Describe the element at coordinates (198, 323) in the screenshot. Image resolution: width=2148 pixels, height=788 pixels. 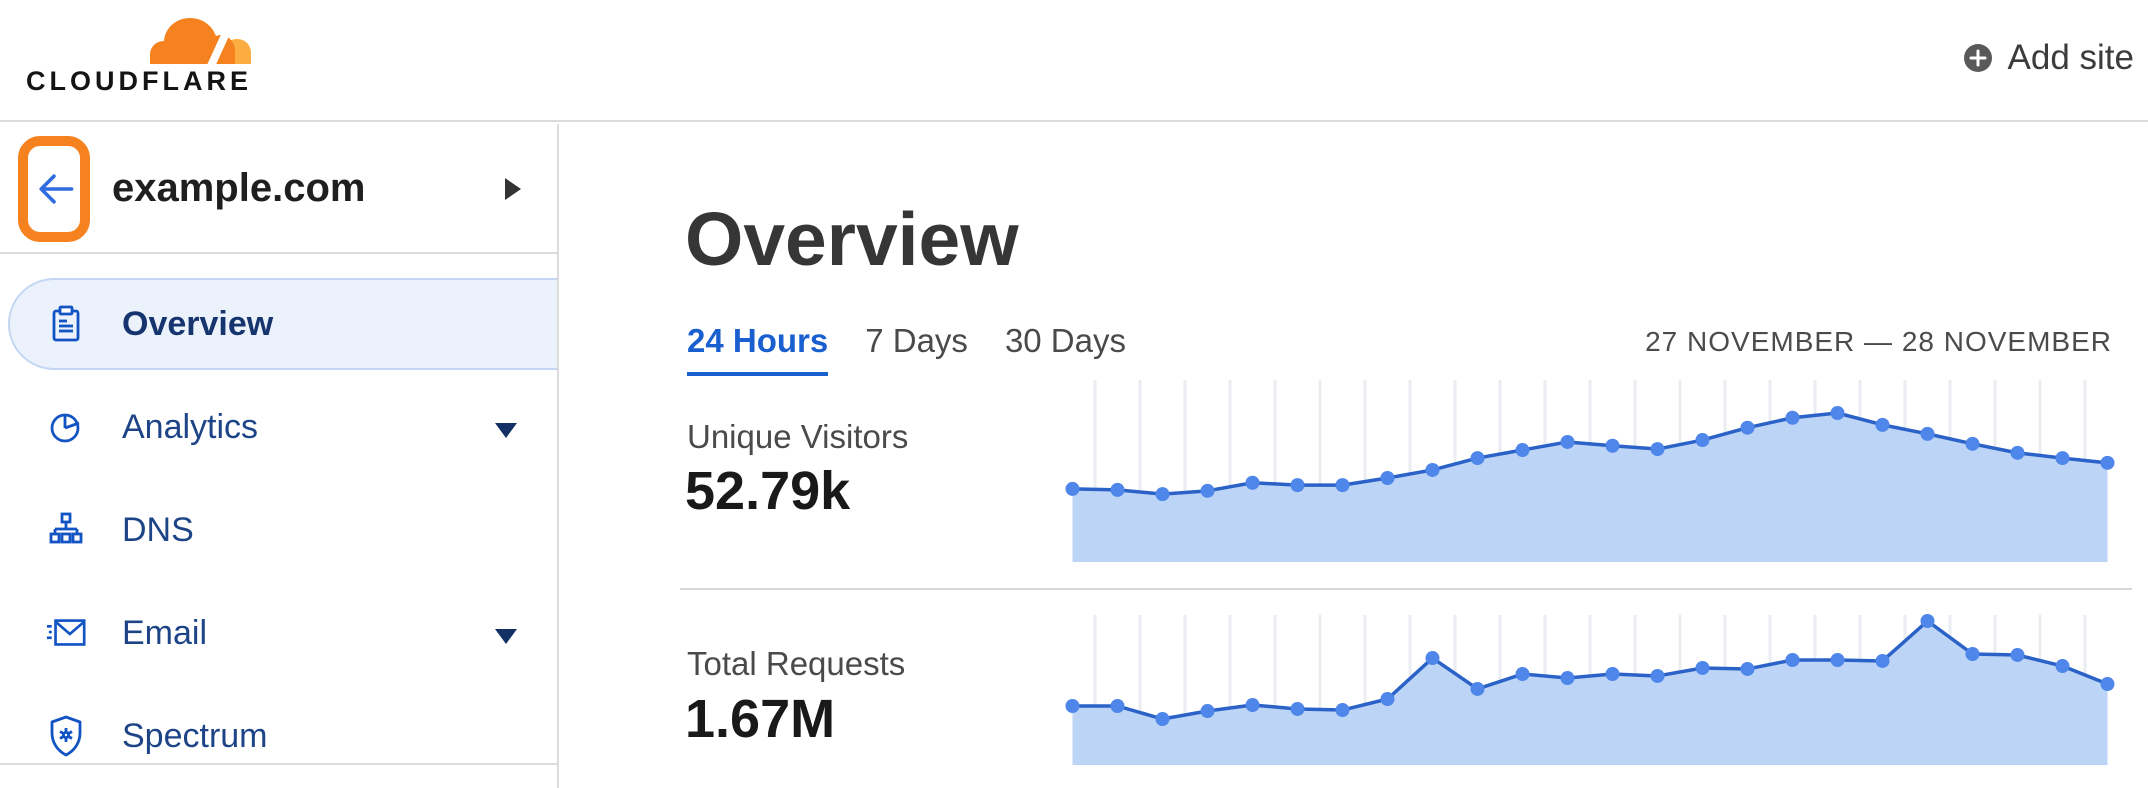
I see `sidebar-item-label: Overview` at that location.